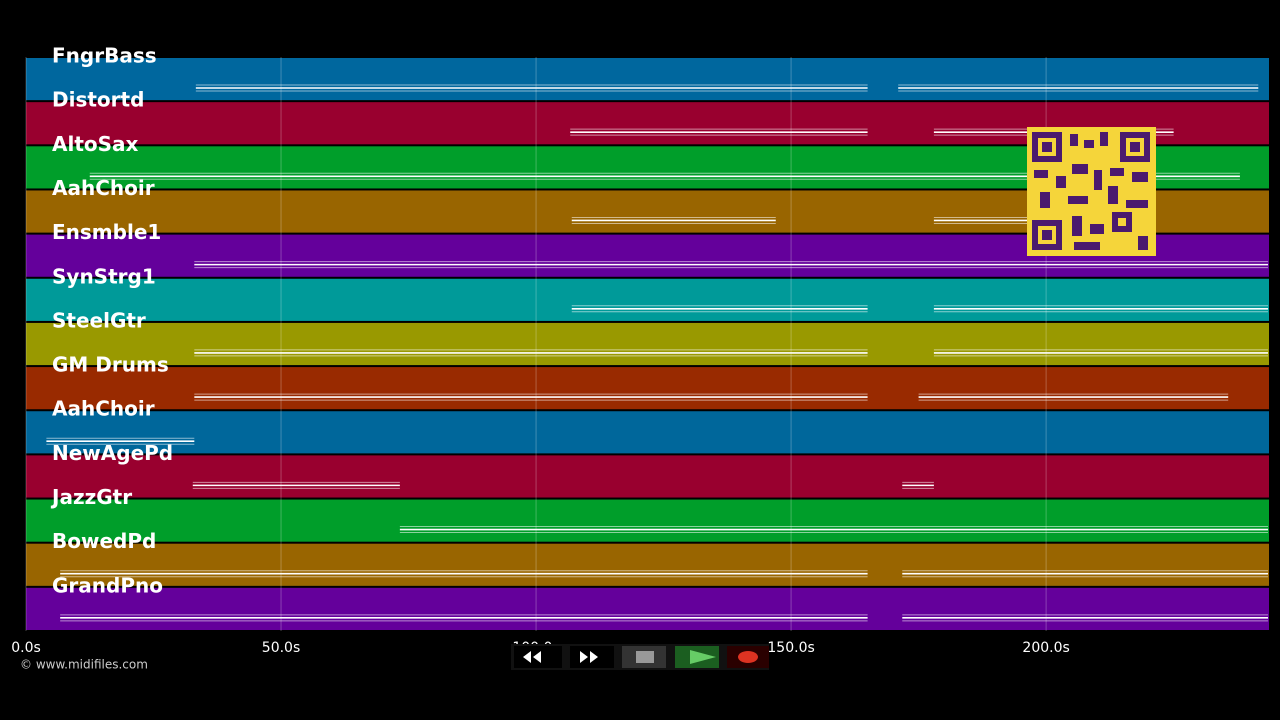 The image size is (1280, 720). I want to click on transport-controls, so click(640, 657).